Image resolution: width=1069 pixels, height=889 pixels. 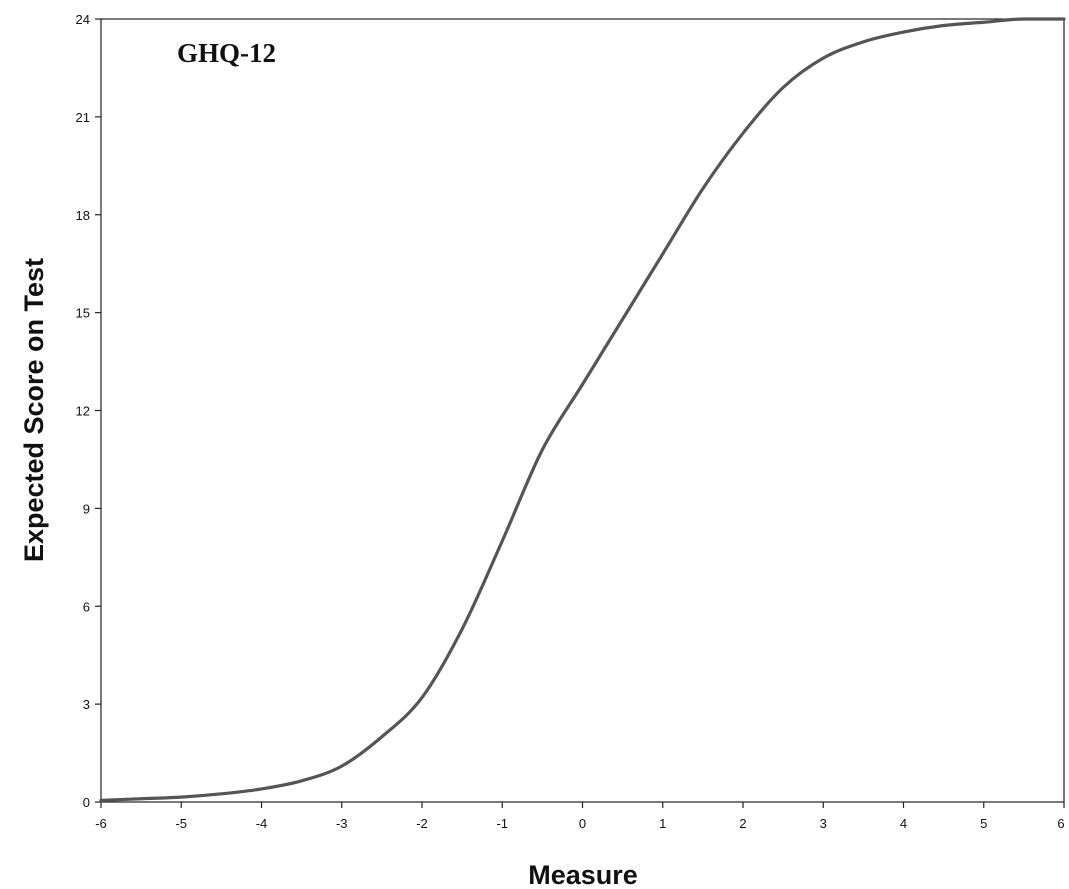 What do you see at coordinates (83, 117) in the screenshot?
I see `y-tick-label: 21` at bounding box center [83, 117].